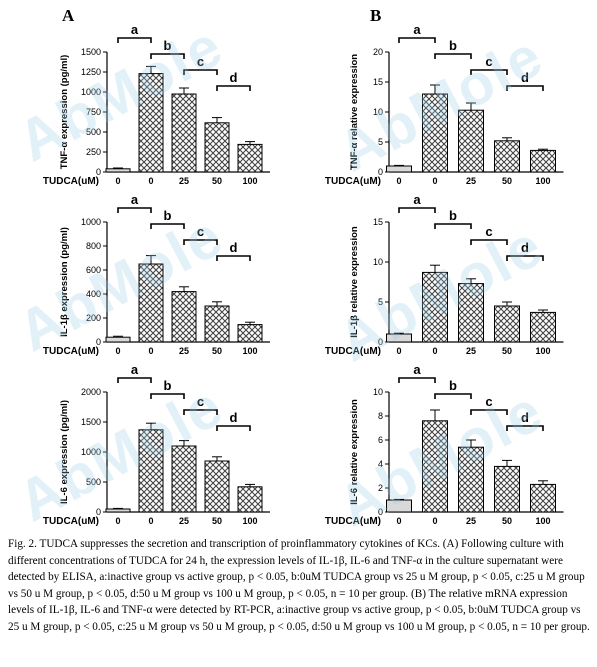  What do you see at coordinates (93, 270) in the screenshot?
I see `y-tick-label: 600` at bounding box center [93, 270].